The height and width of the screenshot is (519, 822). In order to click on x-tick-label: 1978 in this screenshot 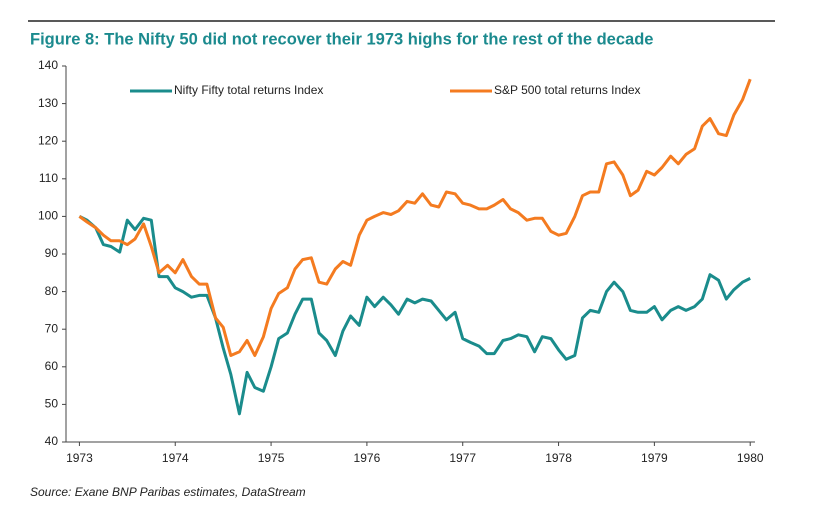, I will do `click(558, 458)`.